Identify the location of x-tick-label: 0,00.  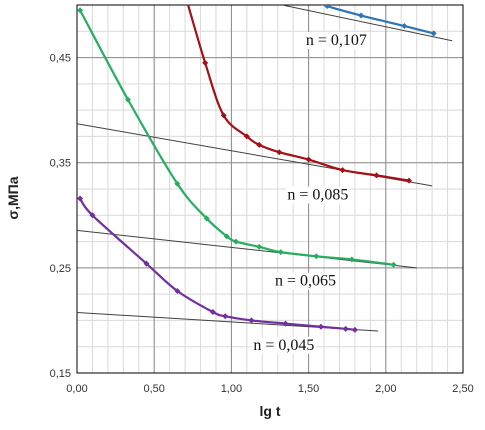
(76, 389).